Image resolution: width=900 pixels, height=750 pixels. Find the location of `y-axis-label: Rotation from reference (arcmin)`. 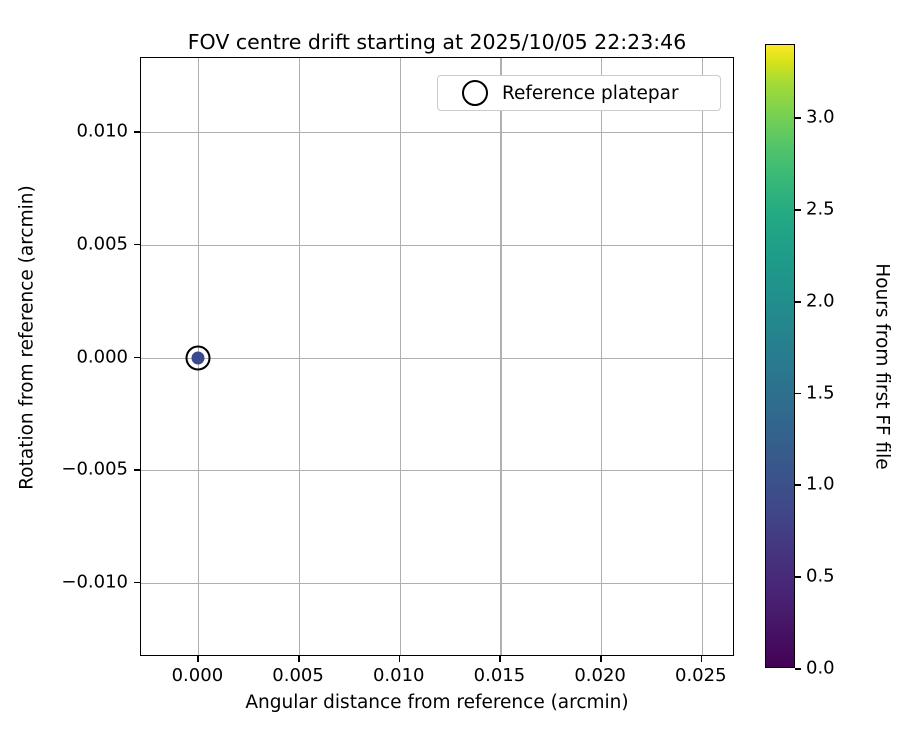

y-axis-label: Rotation from reference (arcmin) is located at coordinates (27, 337).